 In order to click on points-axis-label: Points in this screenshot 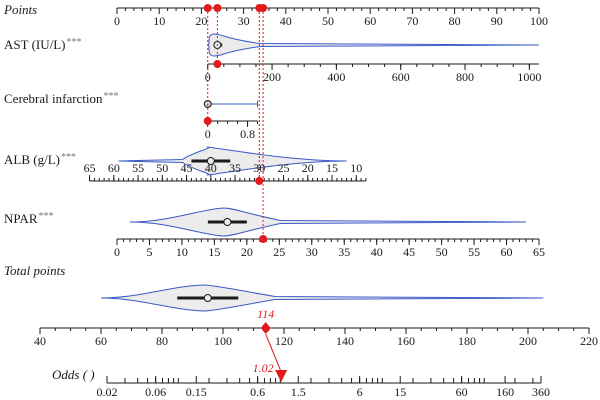, I will do `click(20, 9)`.